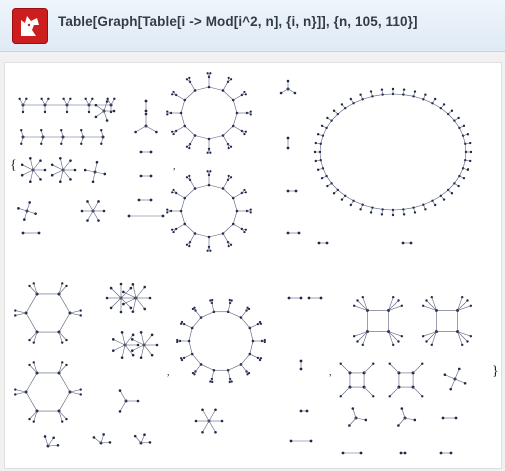  Describe the element at coordinates (288, 143) in the screenshot. I see `edge-pair-component` at that location.